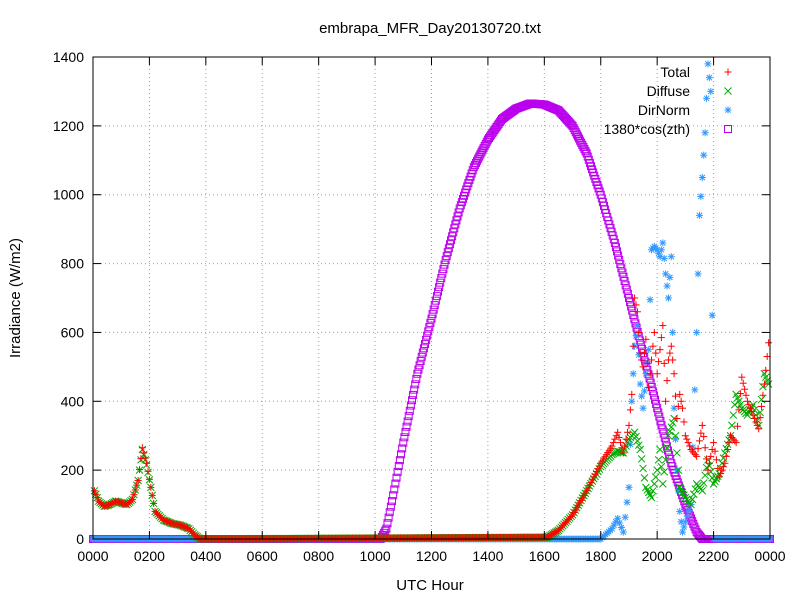 This screenshot has height=600, width=800. Describe the element at coordinates (149, 556) in the screenshot. I see `x-tick-label: 0200` at that location.